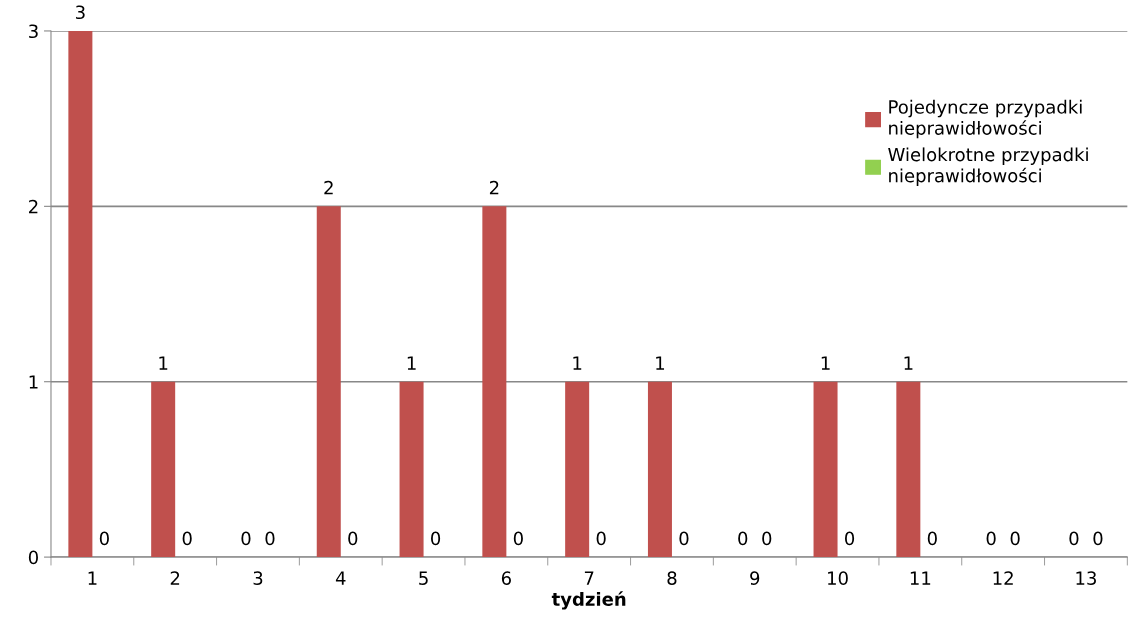  I want to click on x-tick-label: 6, so click(506, 578).